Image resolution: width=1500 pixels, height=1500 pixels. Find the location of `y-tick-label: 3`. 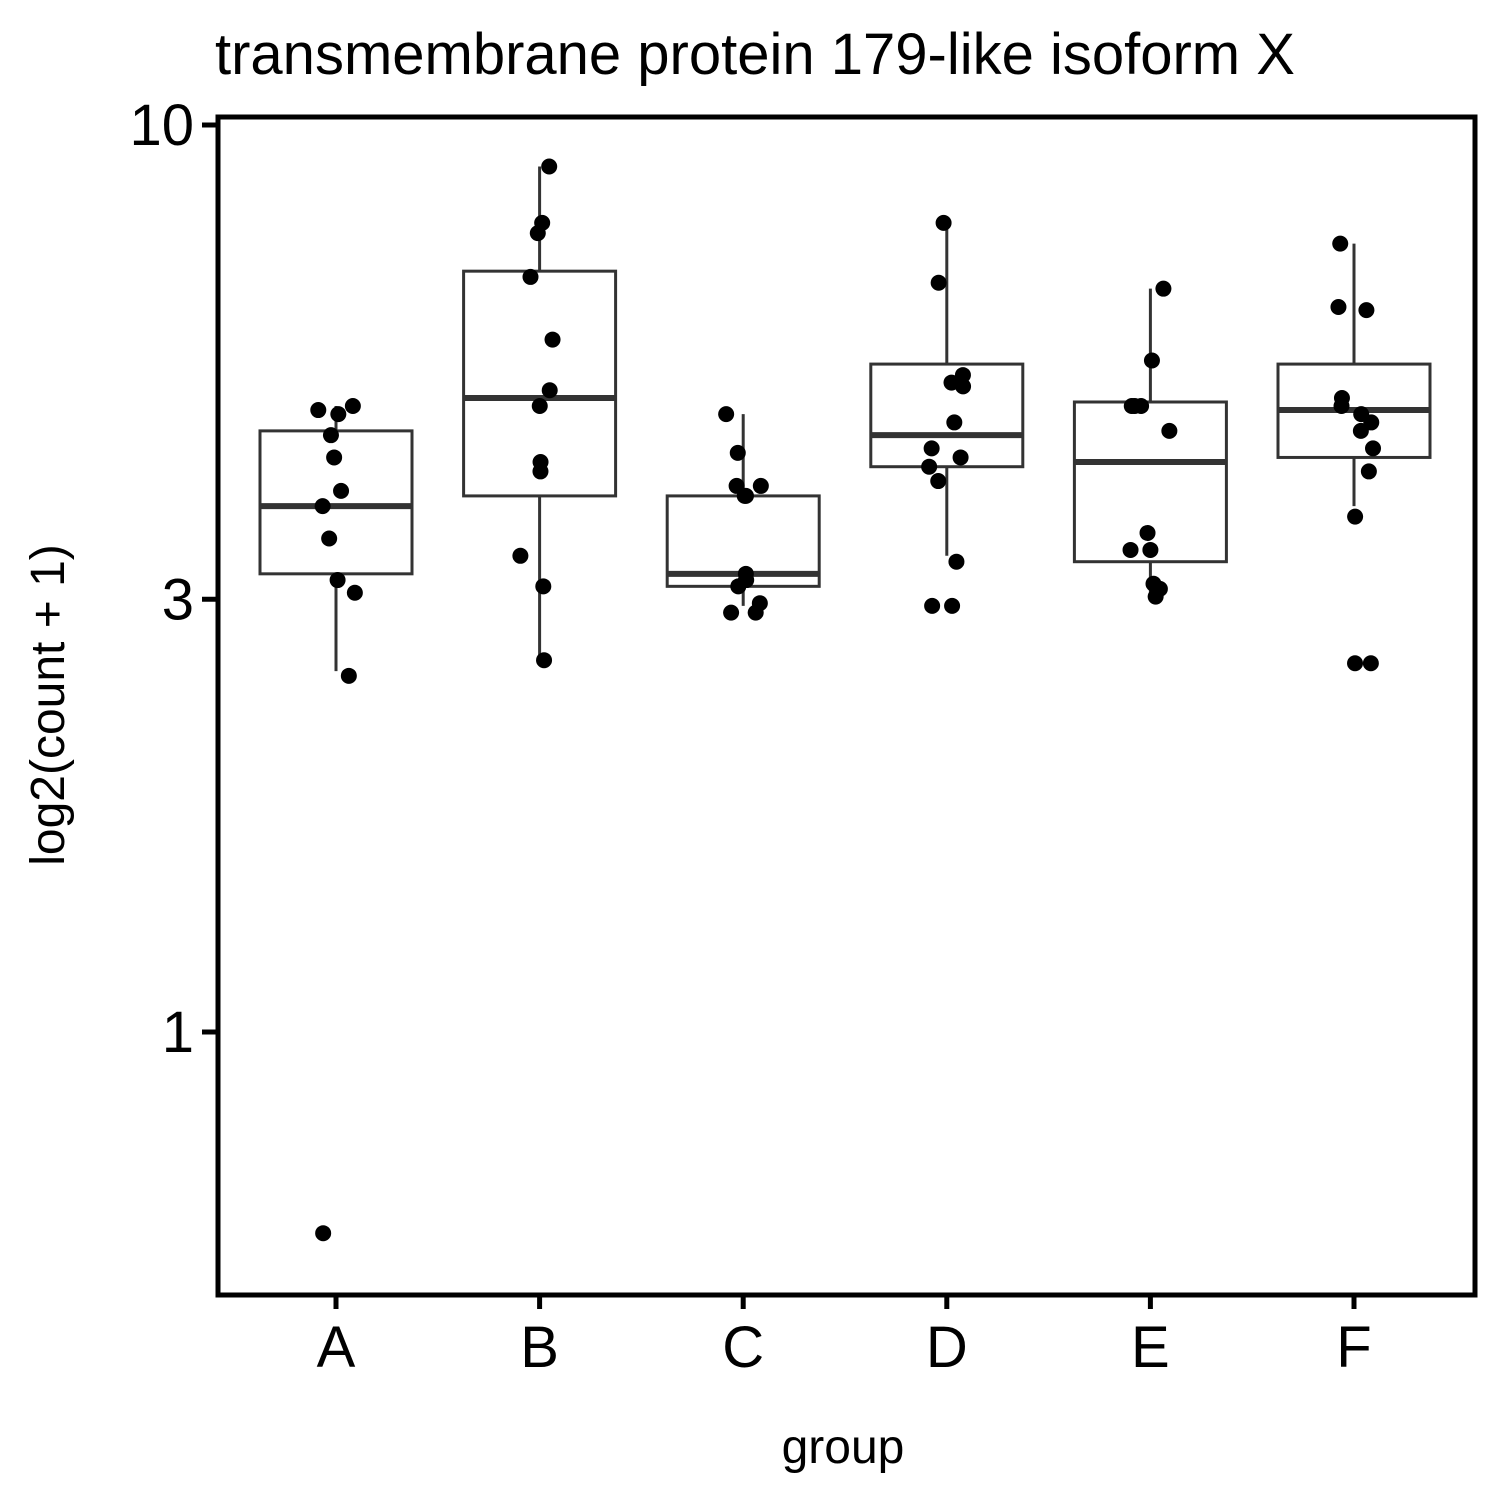

y-tick-label: 3 is located at coordinates (178, 599).